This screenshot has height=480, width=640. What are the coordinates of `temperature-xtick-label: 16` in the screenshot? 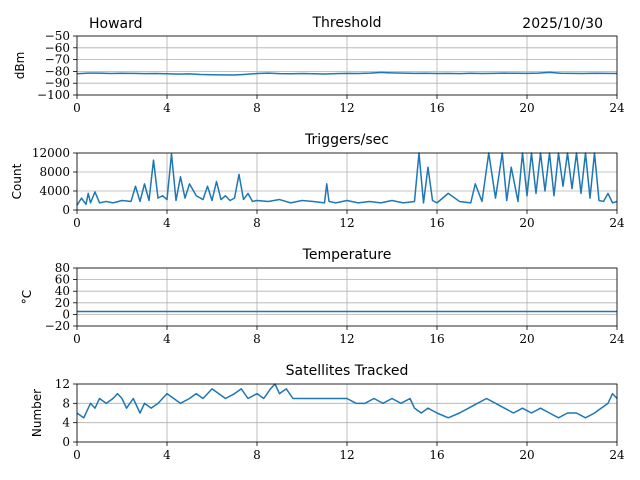 It's located at (436, 339).